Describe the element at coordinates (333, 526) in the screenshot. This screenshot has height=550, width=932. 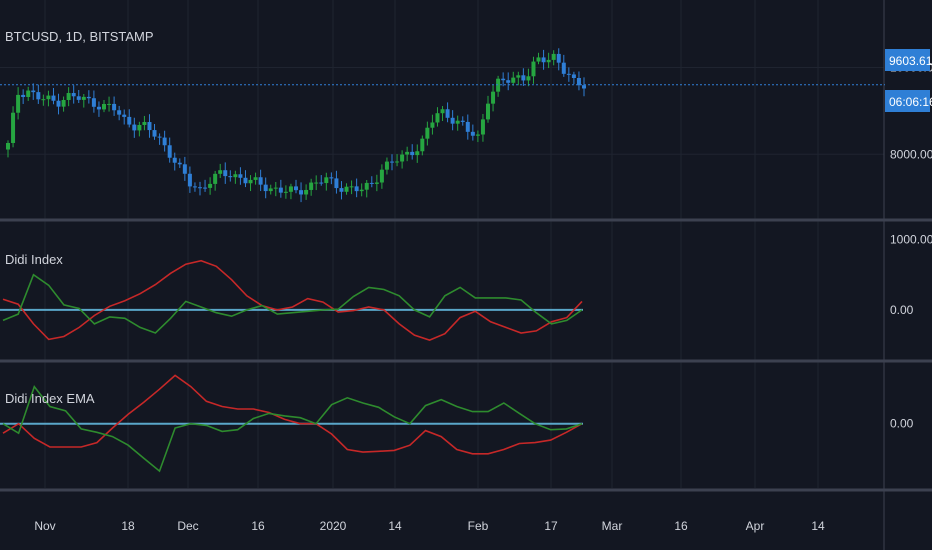
I see `time-axis-tick: 2020` at that location.